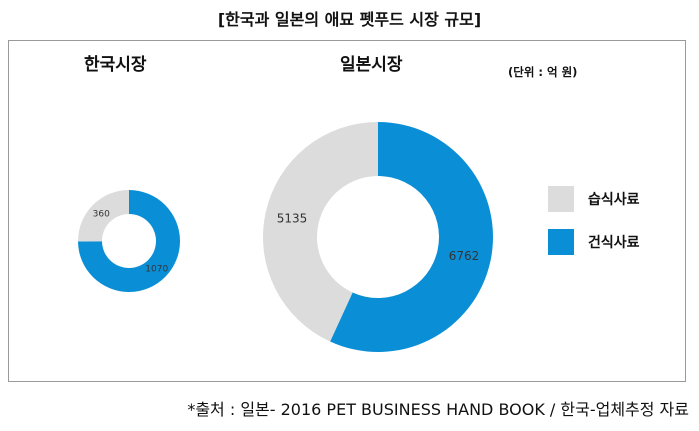 The width and height of the screenshot is (699, 431). What do you see at coordinates (156, 270) in the screenshot?
I see `korea-value-label-dry: 1070` at bounding box center [156, 270].